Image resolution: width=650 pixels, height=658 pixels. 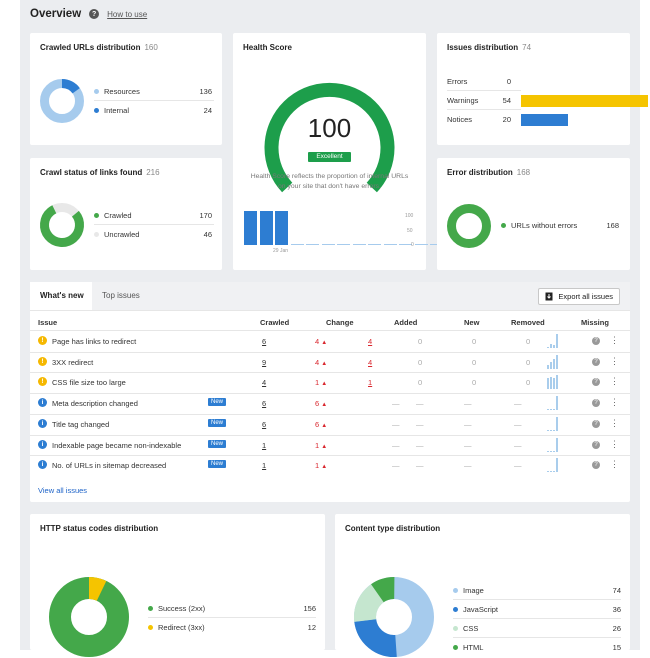 I want to click on table-row: ! 3XX redirect 9 4 ▲ 4 0 0 0? ⋮, so click(x=330, y=362).